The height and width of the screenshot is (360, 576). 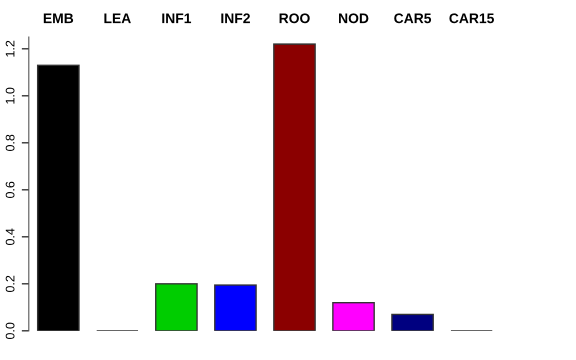 What do you see at coordinates (235, 18) in the screenshot?
I see `x-tick-label: INF2` at bounding box center [235, 18].